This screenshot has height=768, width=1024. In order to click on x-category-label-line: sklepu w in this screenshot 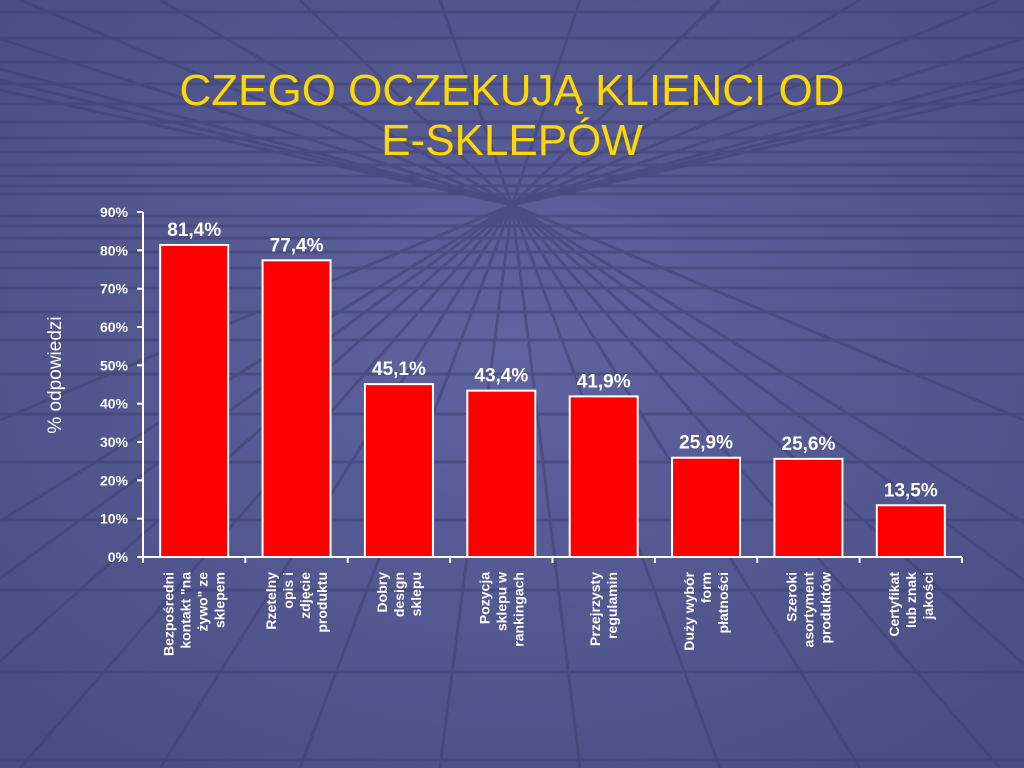, I will do `click(501, 601)`.